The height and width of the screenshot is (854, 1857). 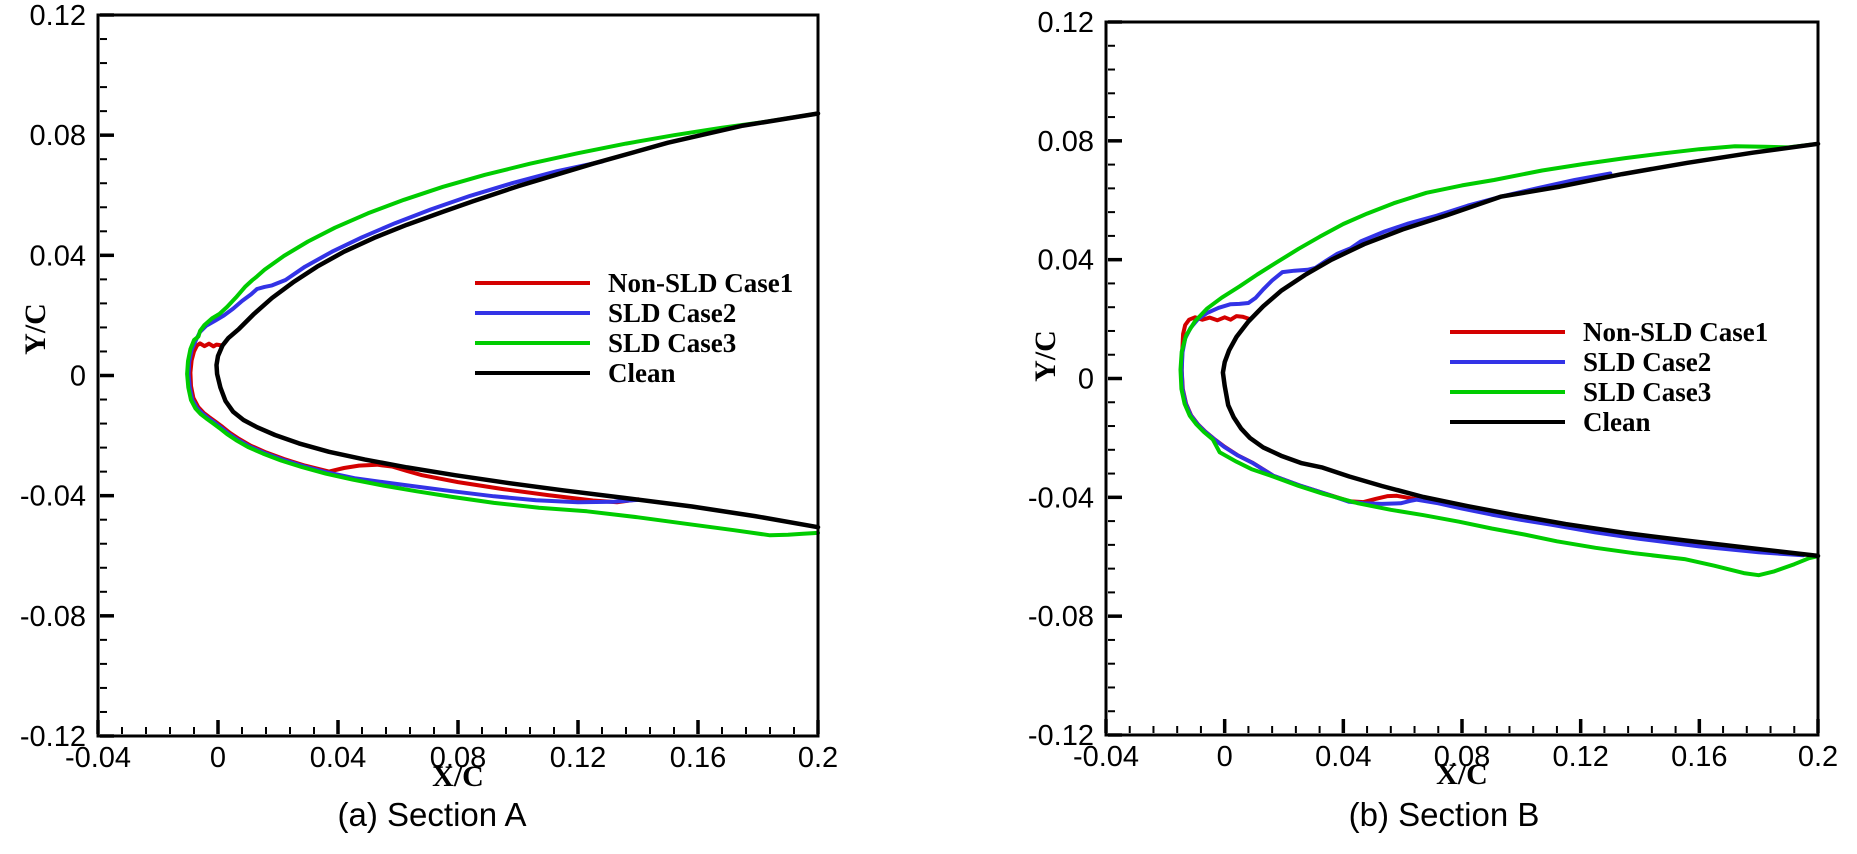 I want to click on caption-section-a: (a) Section A, so click(x=432, y=814).